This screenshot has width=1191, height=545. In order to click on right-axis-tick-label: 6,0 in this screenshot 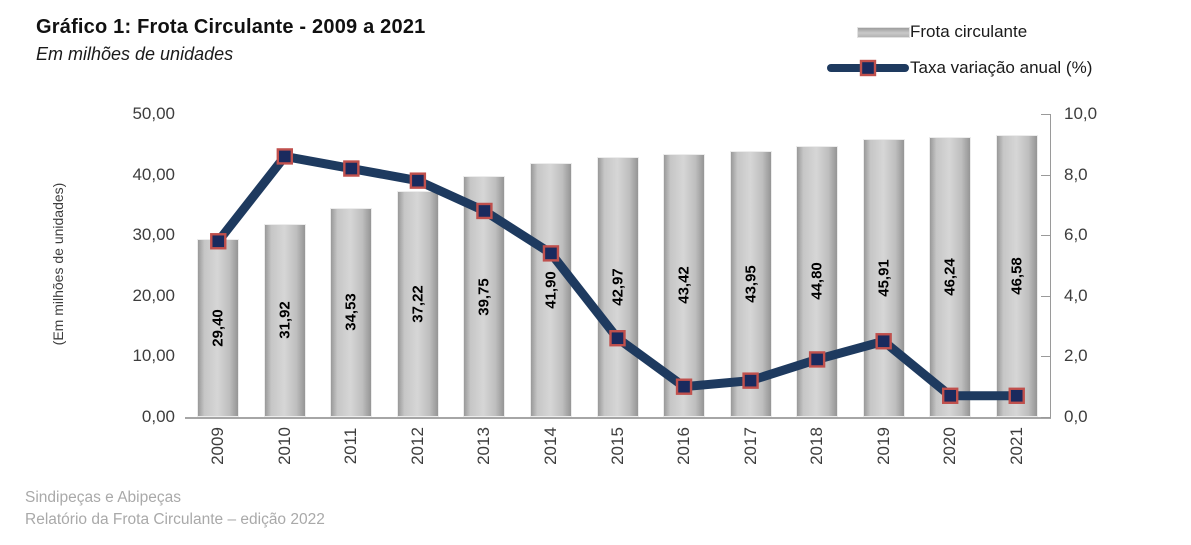, I will do `click(1076, 235)`.